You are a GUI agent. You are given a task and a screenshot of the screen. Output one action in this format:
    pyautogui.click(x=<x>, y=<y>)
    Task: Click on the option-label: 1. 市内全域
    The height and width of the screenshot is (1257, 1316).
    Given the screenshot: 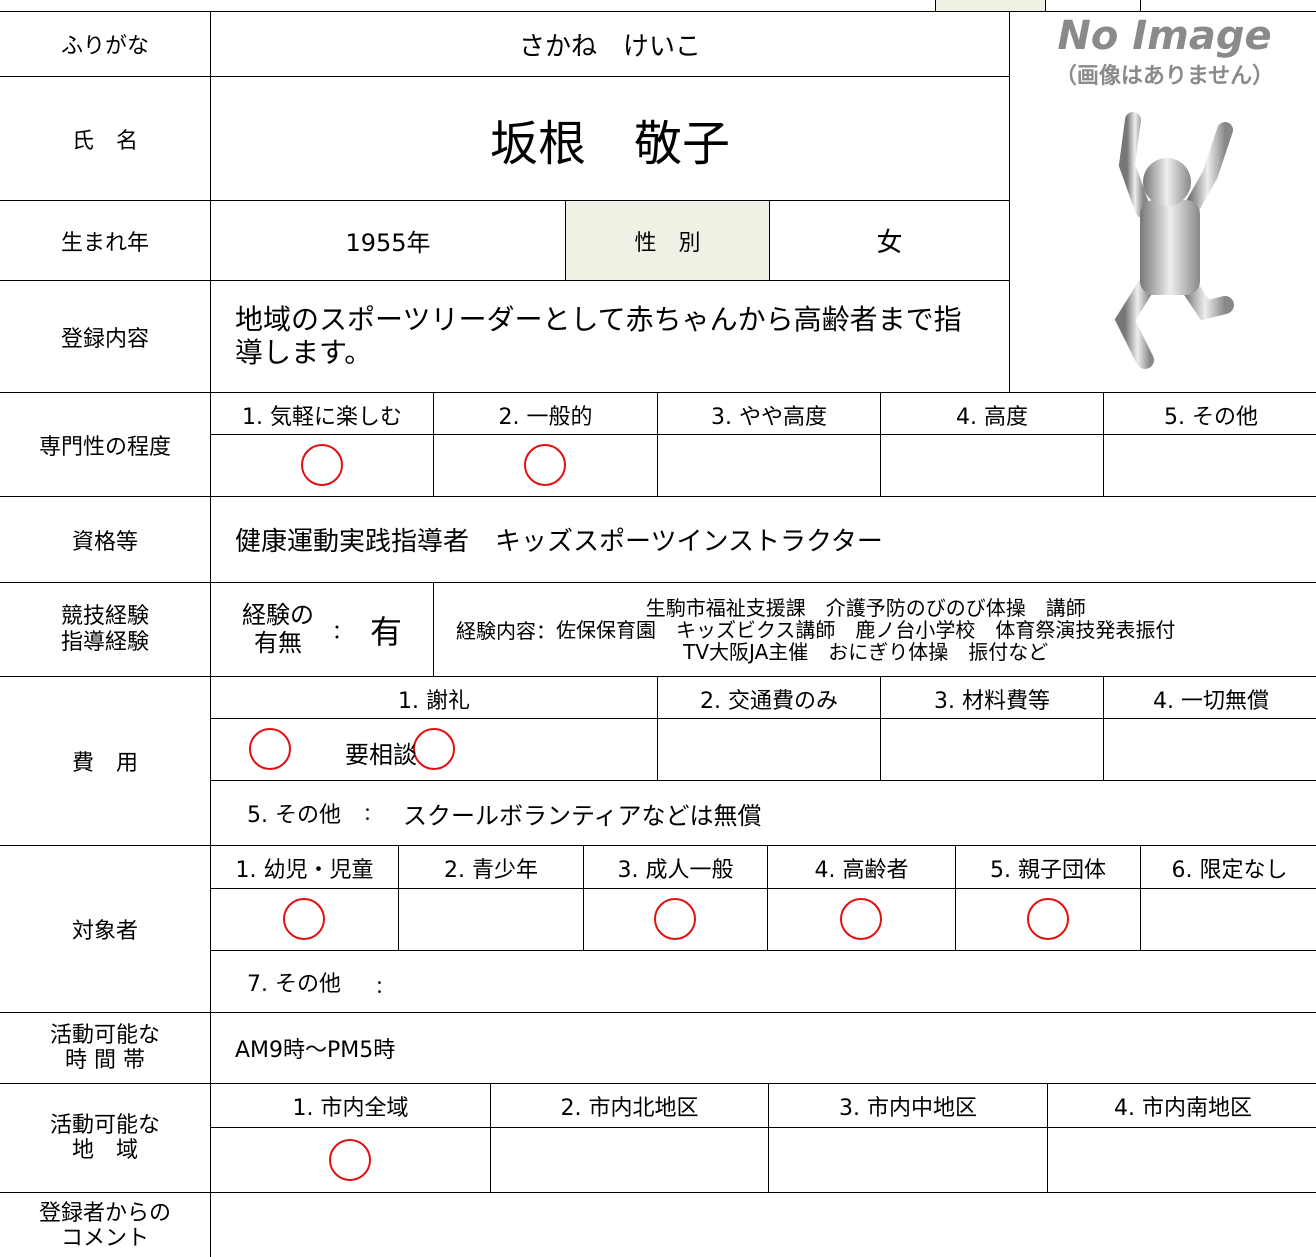 What is the action you would take?
    pyautogui.click(x=350, y=1108)
    